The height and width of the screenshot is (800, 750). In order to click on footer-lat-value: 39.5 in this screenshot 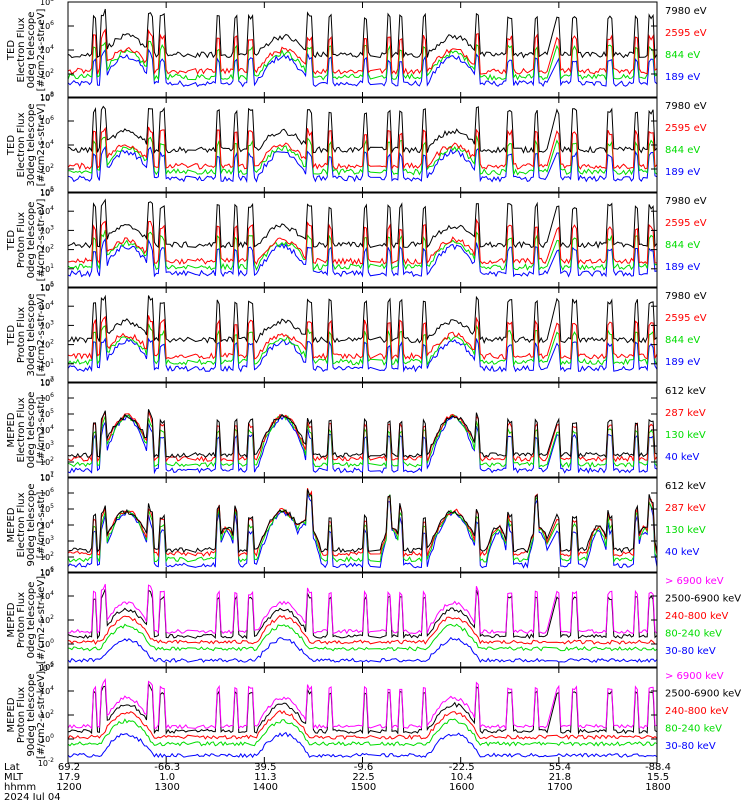, I will do `click(265, 767)`.